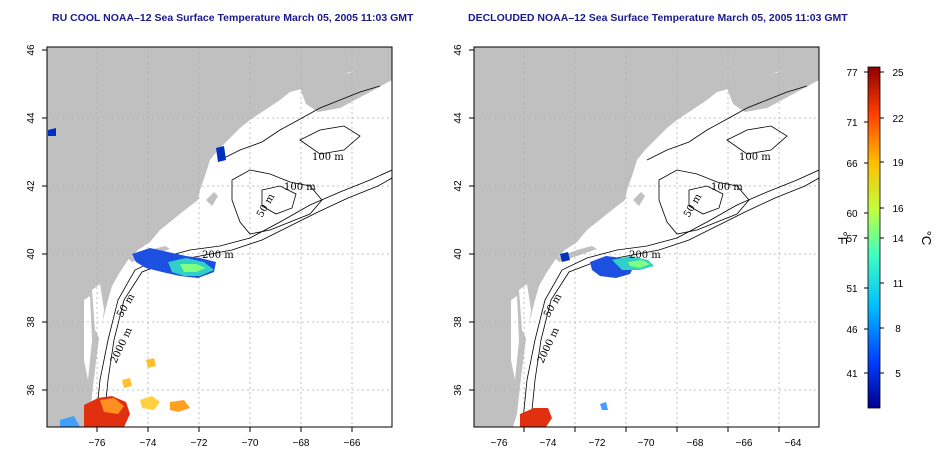  Describe the element at coordinates (328, 157) in the screenshot. I see `left-contour-label-100m-a: 100 m` at that location.